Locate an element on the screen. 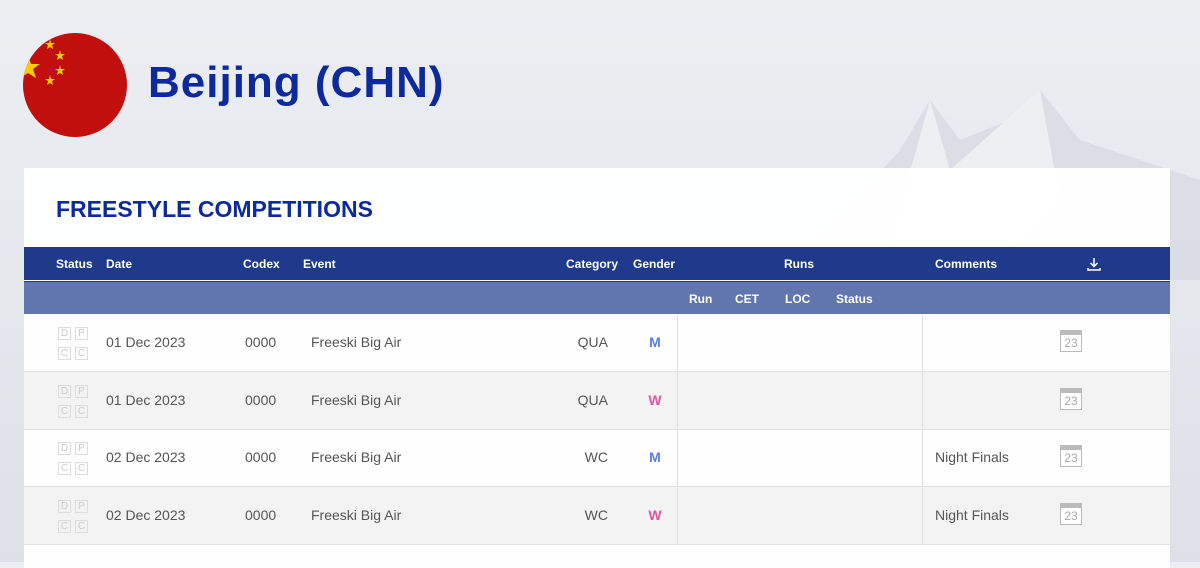 This screenshot has height=568, width=1200. header-comments: Comments is located at coordinates (966, 264).